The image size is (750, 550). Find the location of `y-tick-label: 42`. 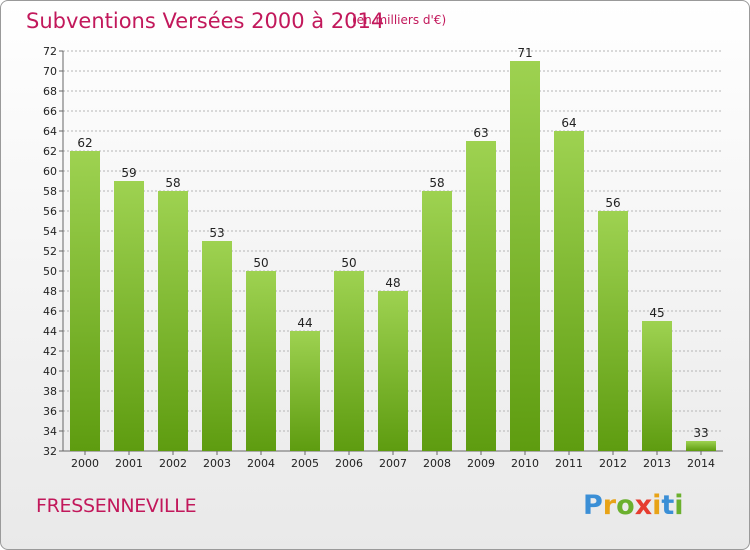

y-tick-label: 42 is located at coordinates (50, 351).